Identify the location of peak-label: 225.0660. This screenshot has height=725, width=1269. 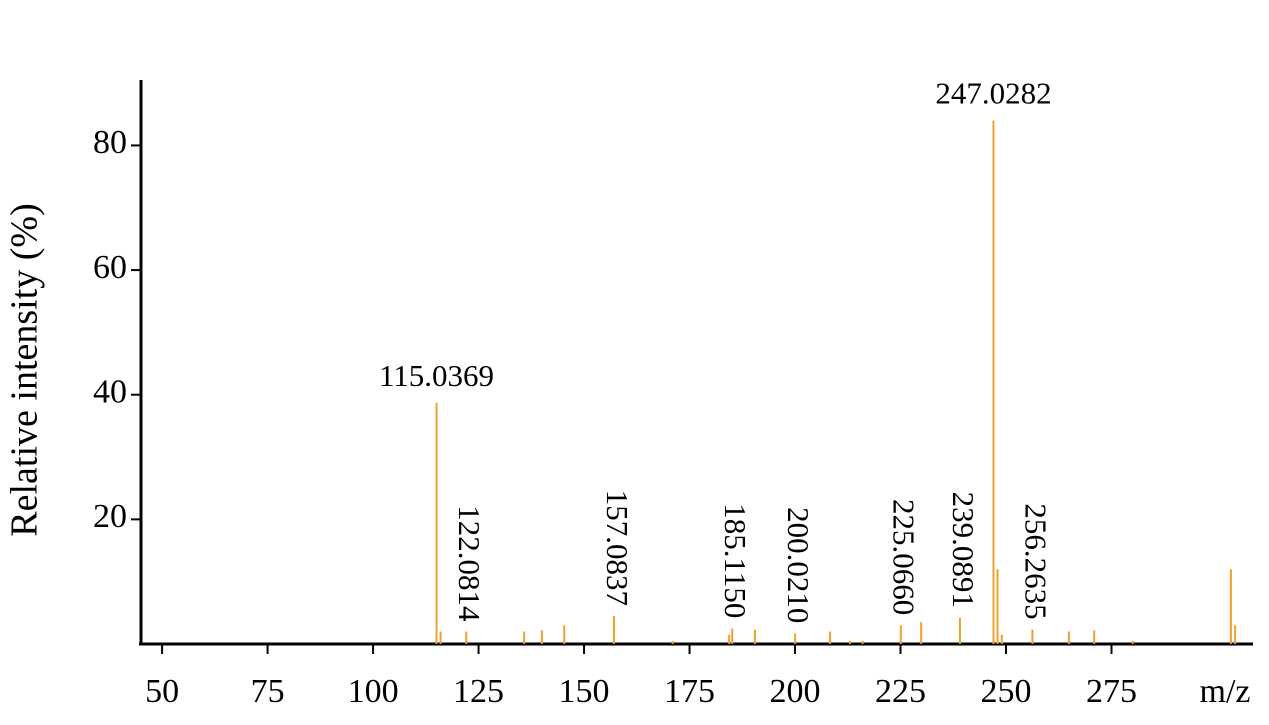
(904, 557).